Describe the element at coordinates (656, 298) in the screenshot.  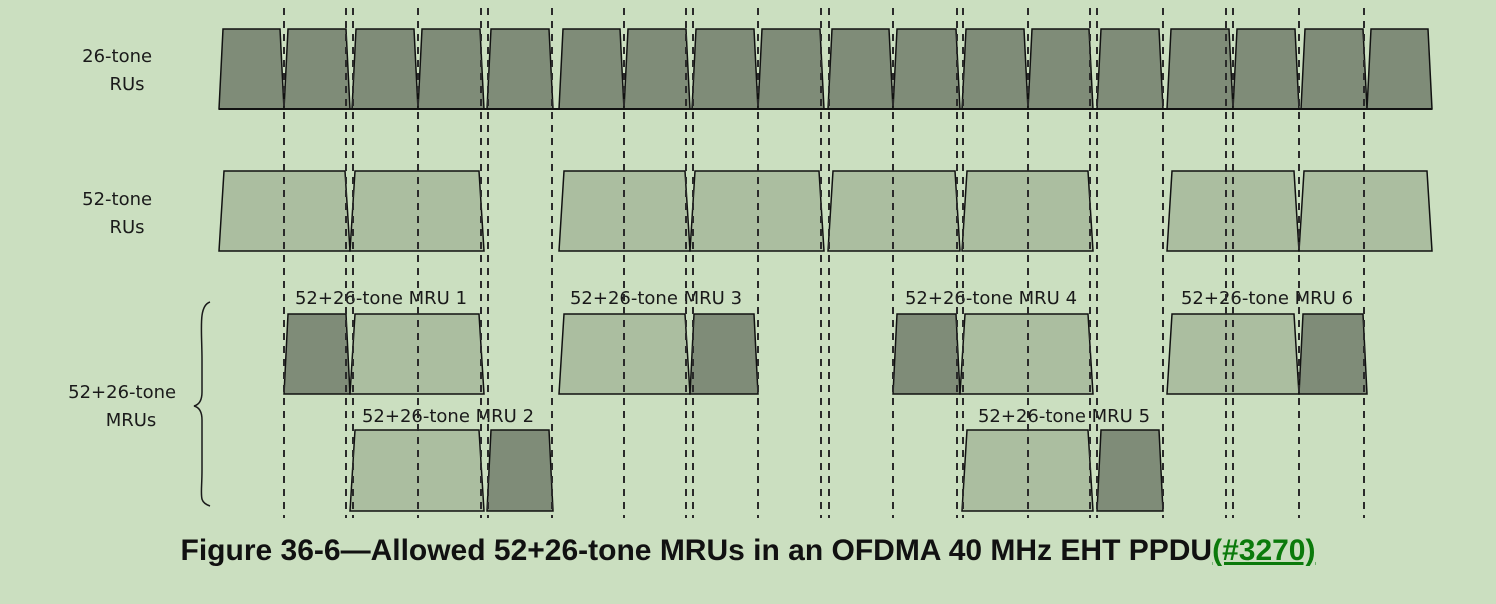
I see `mru-label-3: 52+26-tone MRU 3` at that location.